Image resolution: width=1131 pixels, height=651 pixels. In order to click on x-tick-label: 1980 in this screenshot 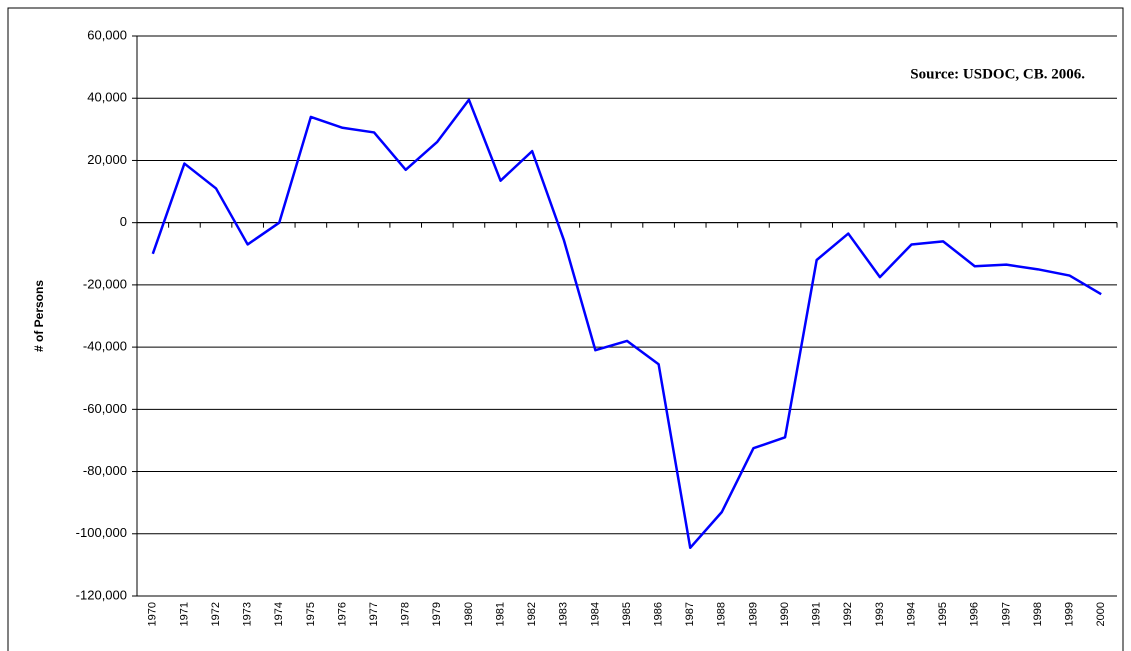, I will do `click(469, 614)`.